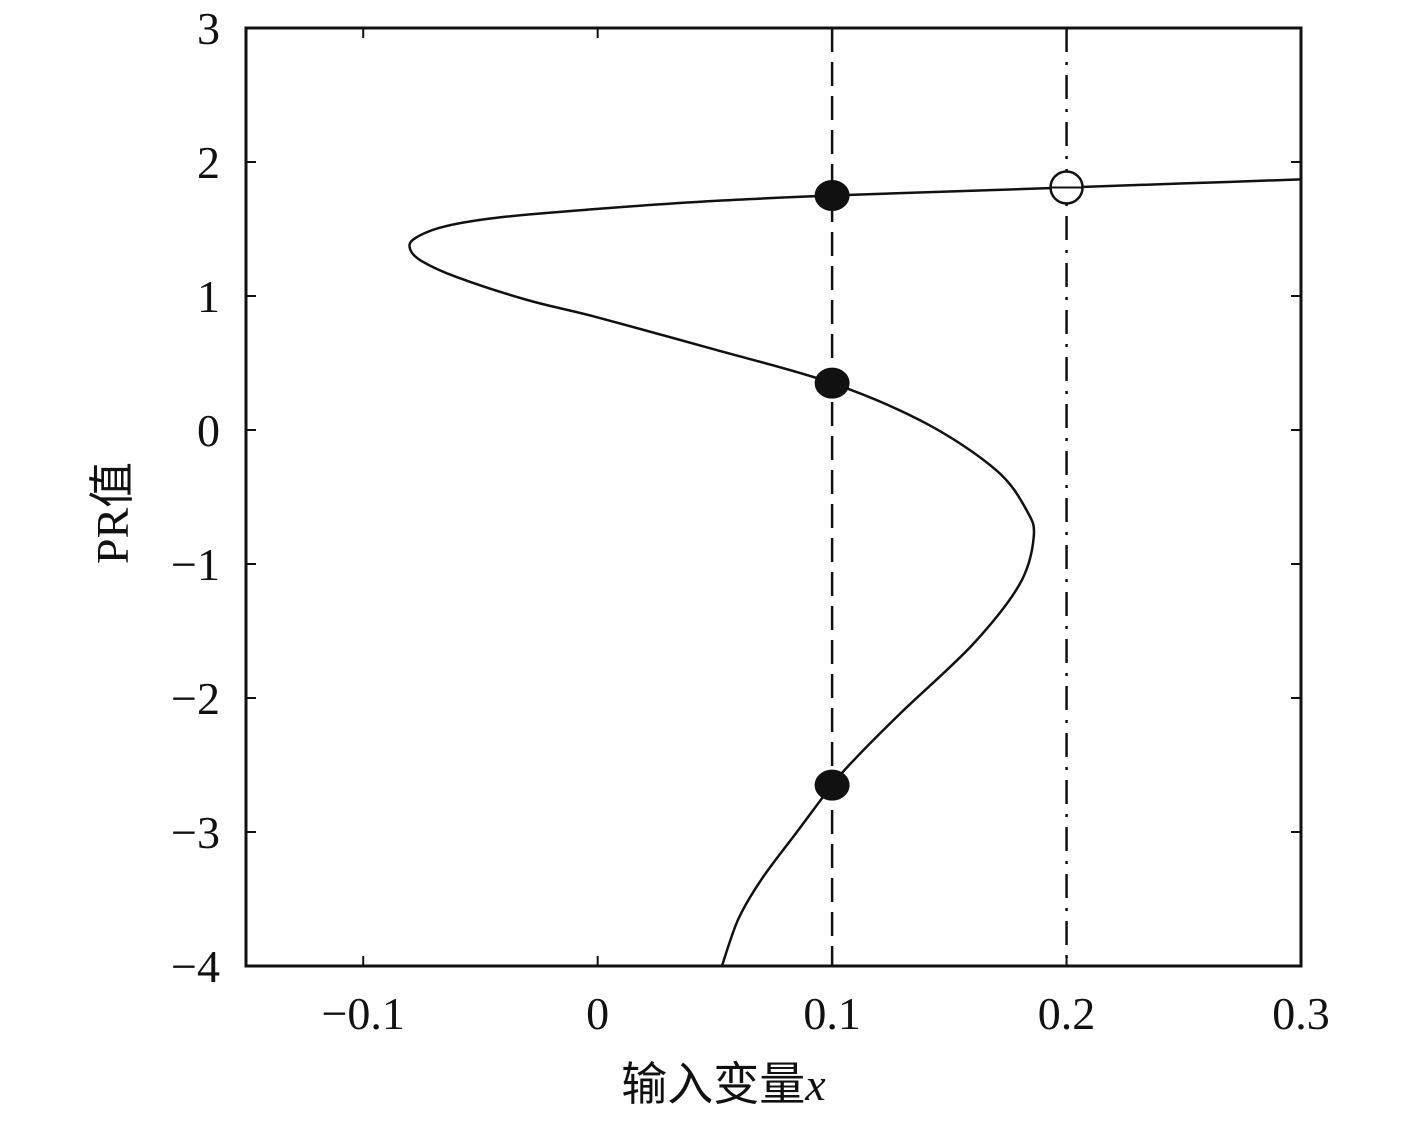  What do you see at coordinates (713, 1084) in the screenshot?
I see `x-axis-label-text: 输入变量` at bounding box center [713, 1084].